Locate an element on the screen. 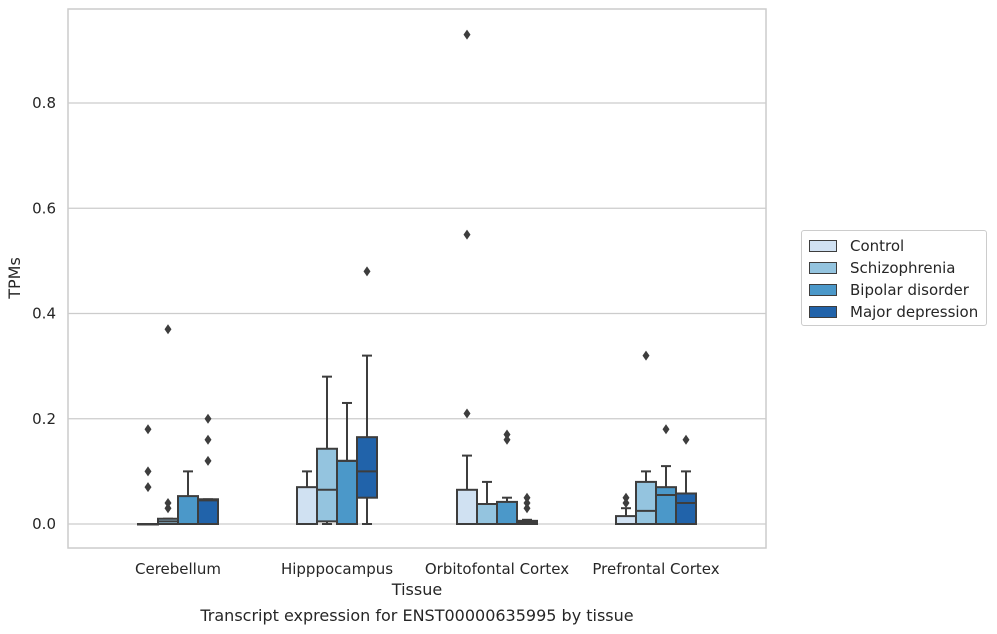 This screenshot has width=997, height=634. legend-item-control: Control is located at coordinates (856, 246).